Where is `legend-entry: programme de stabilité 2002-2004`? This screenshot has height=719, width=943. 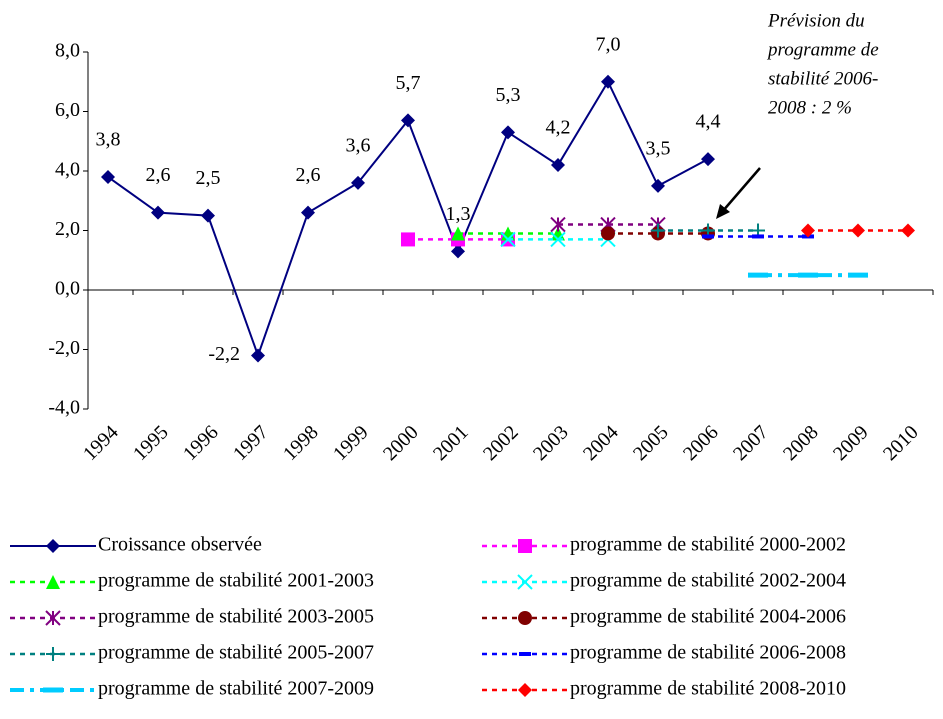
legend-entry: programme de stabilité 2002-2004 is located at coordinates (664, 581).